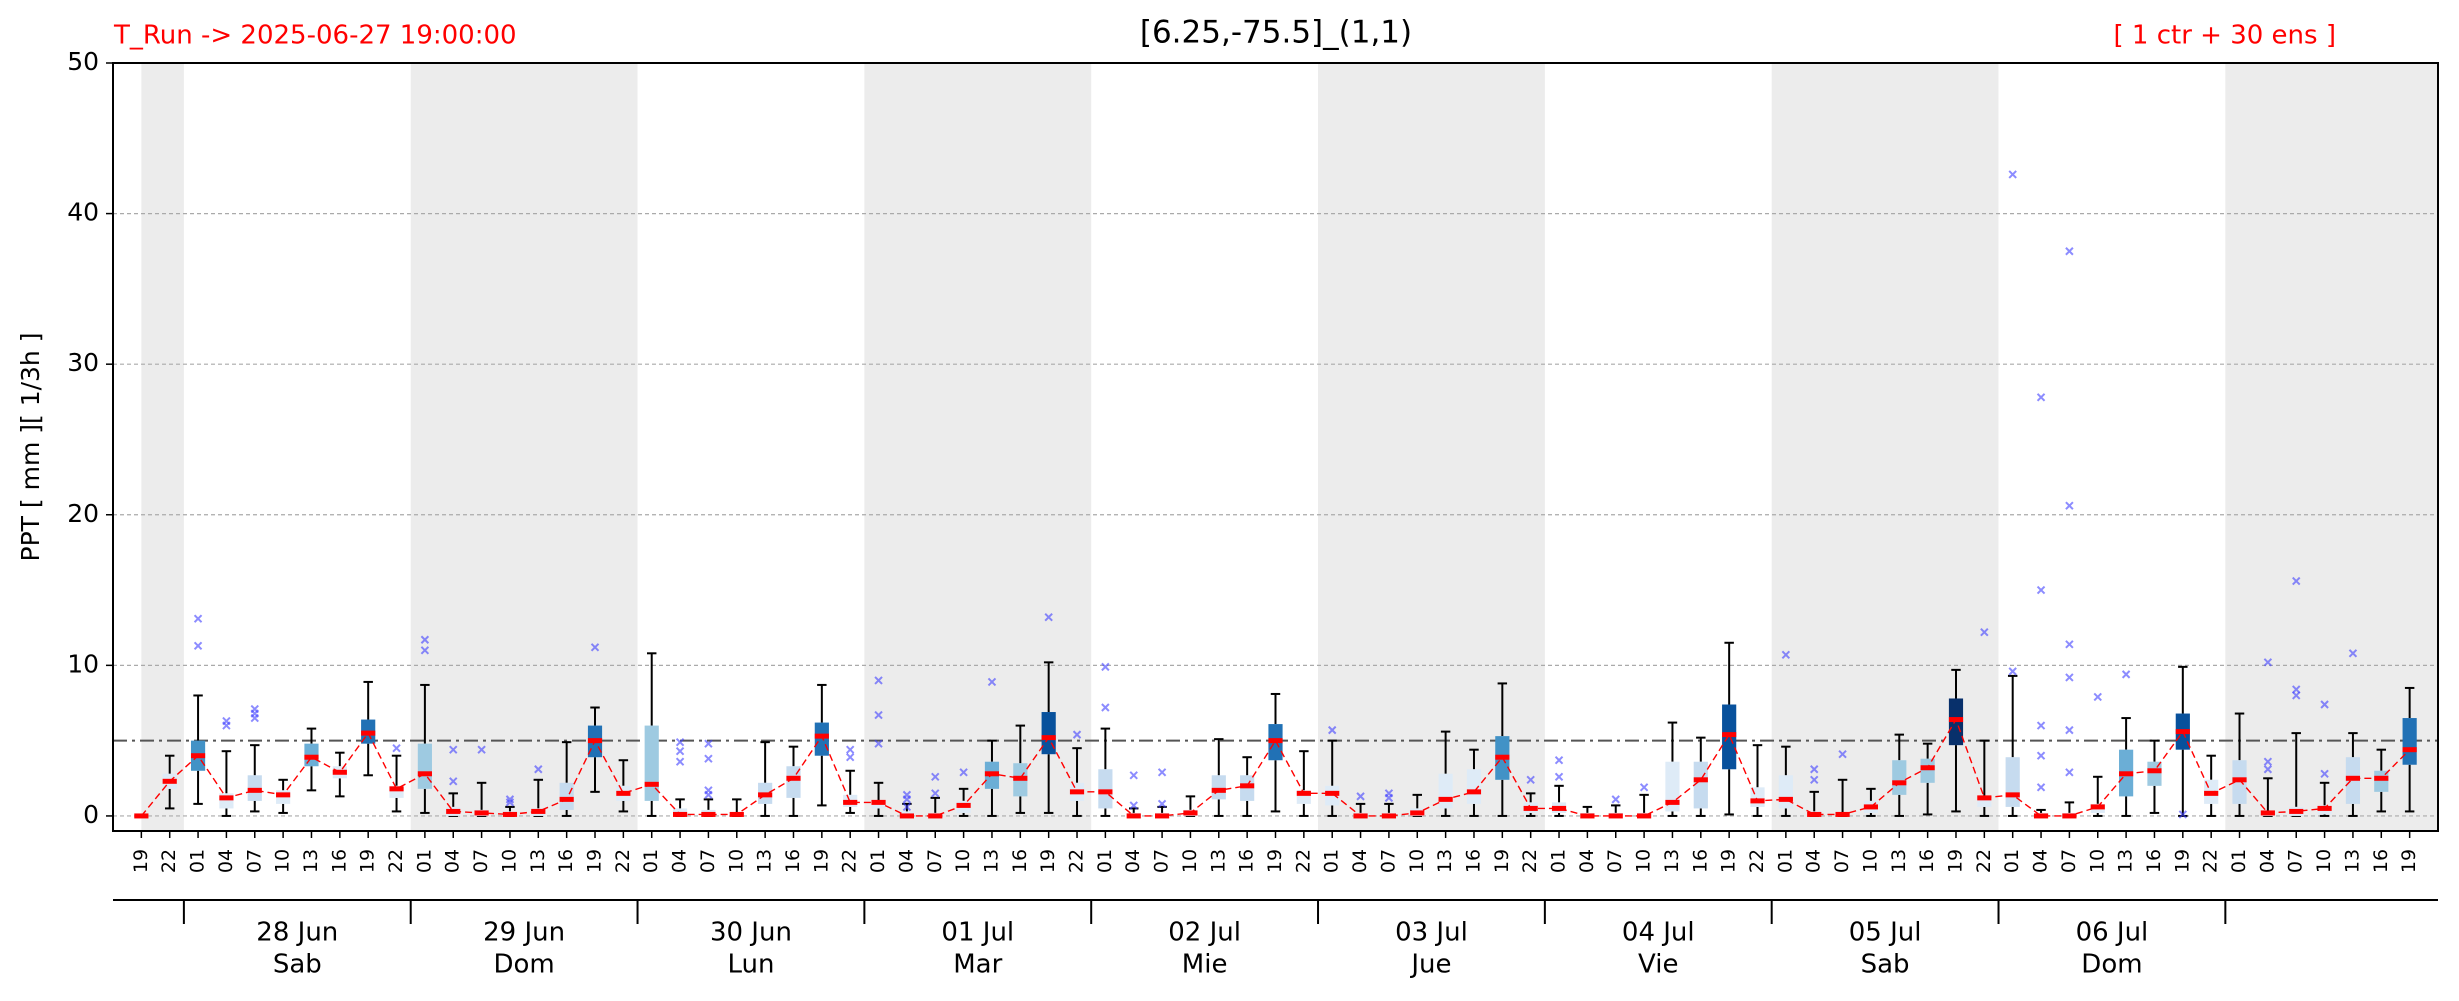  What do you see at coordinates (523, 965) in the screenshot?
I see `weekday-label: Dom` at bounding box center [523, 965].